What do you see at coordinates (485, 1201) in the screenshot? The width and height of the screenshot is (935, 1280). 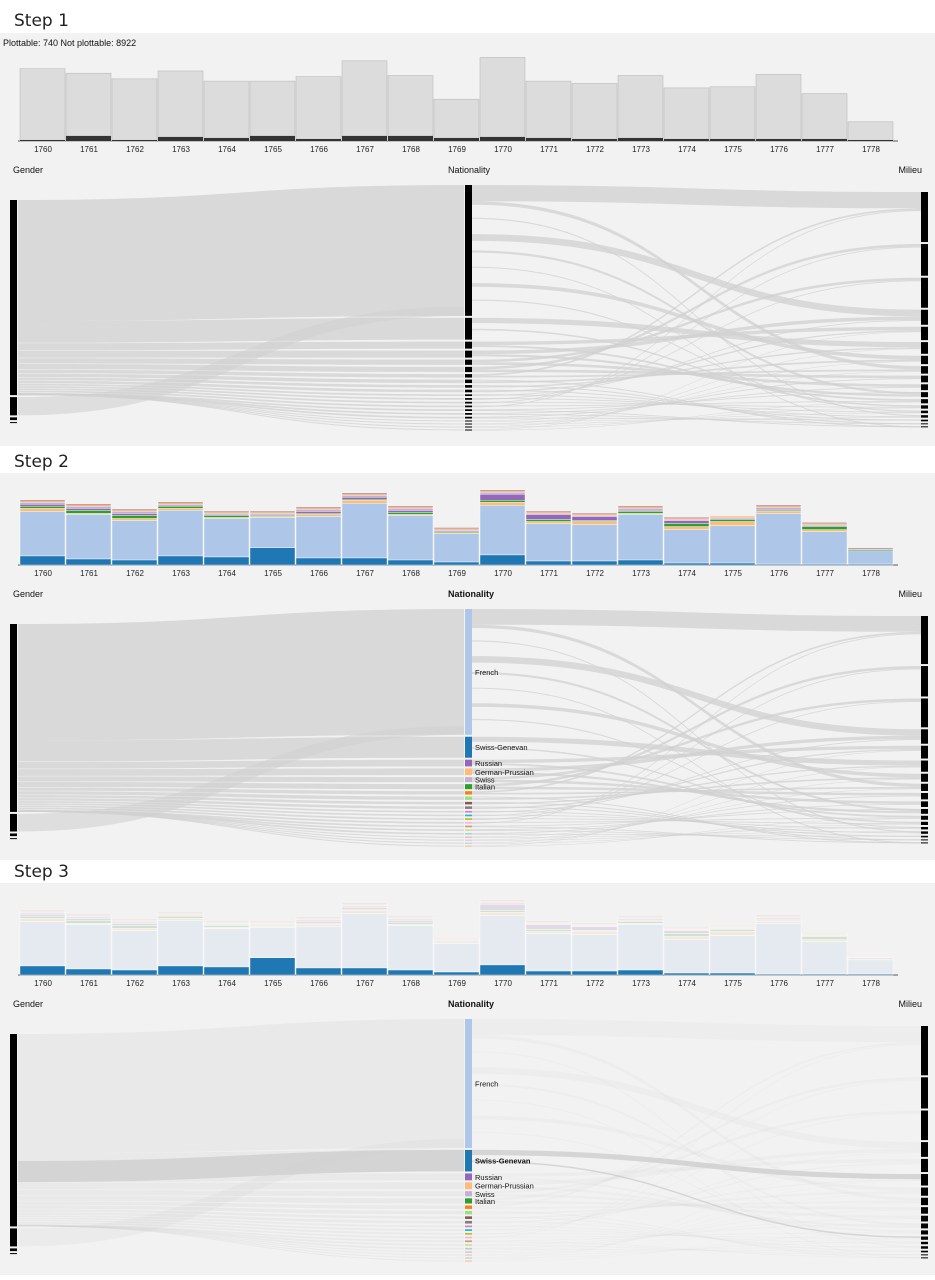 I see `nationality-label-italian: Italian` at bounding box center [485, 1201].